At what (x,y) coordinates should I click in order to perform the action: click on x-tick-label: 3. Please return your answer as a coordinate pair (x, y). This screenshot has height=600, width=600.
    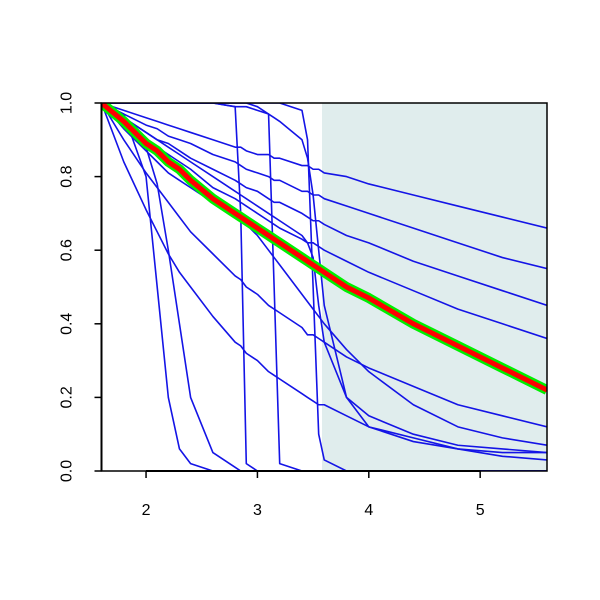
    Looking at the image, I should click on (257, 510).